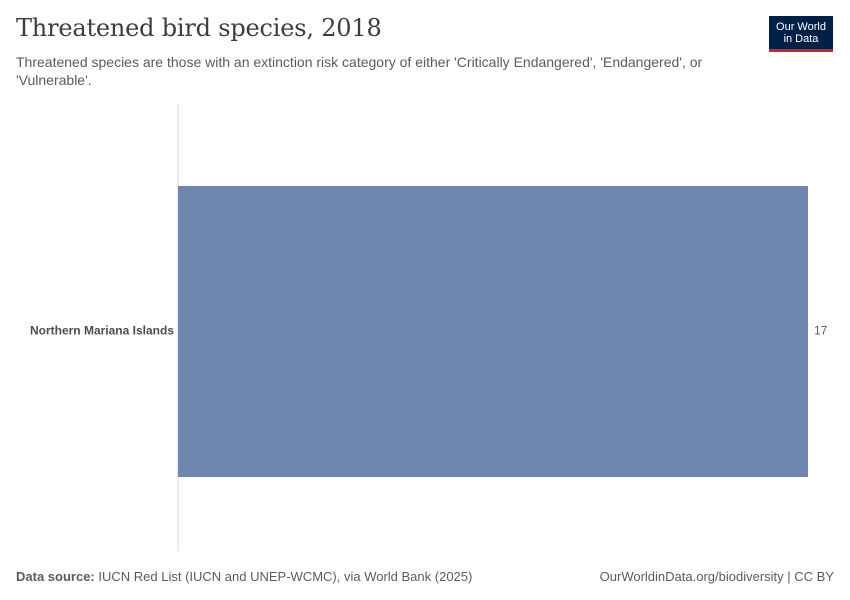 This screenshot has height=600, width=850. What do you see at coordinates (199, 28) in the screenshot?
I see `chart-title: Threatened bird species, 2018` at bounding box center [199, 28].